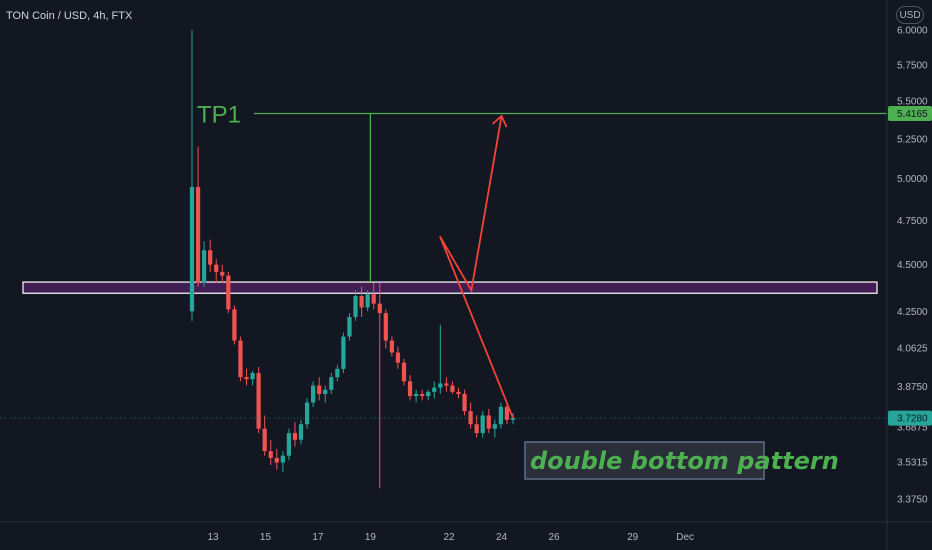 The image size is (932, 550). What do you see at coordinates (912, 65) in the screenshot?
I see `y-tick-label: 5.7500` at bounding box center [912, 65].